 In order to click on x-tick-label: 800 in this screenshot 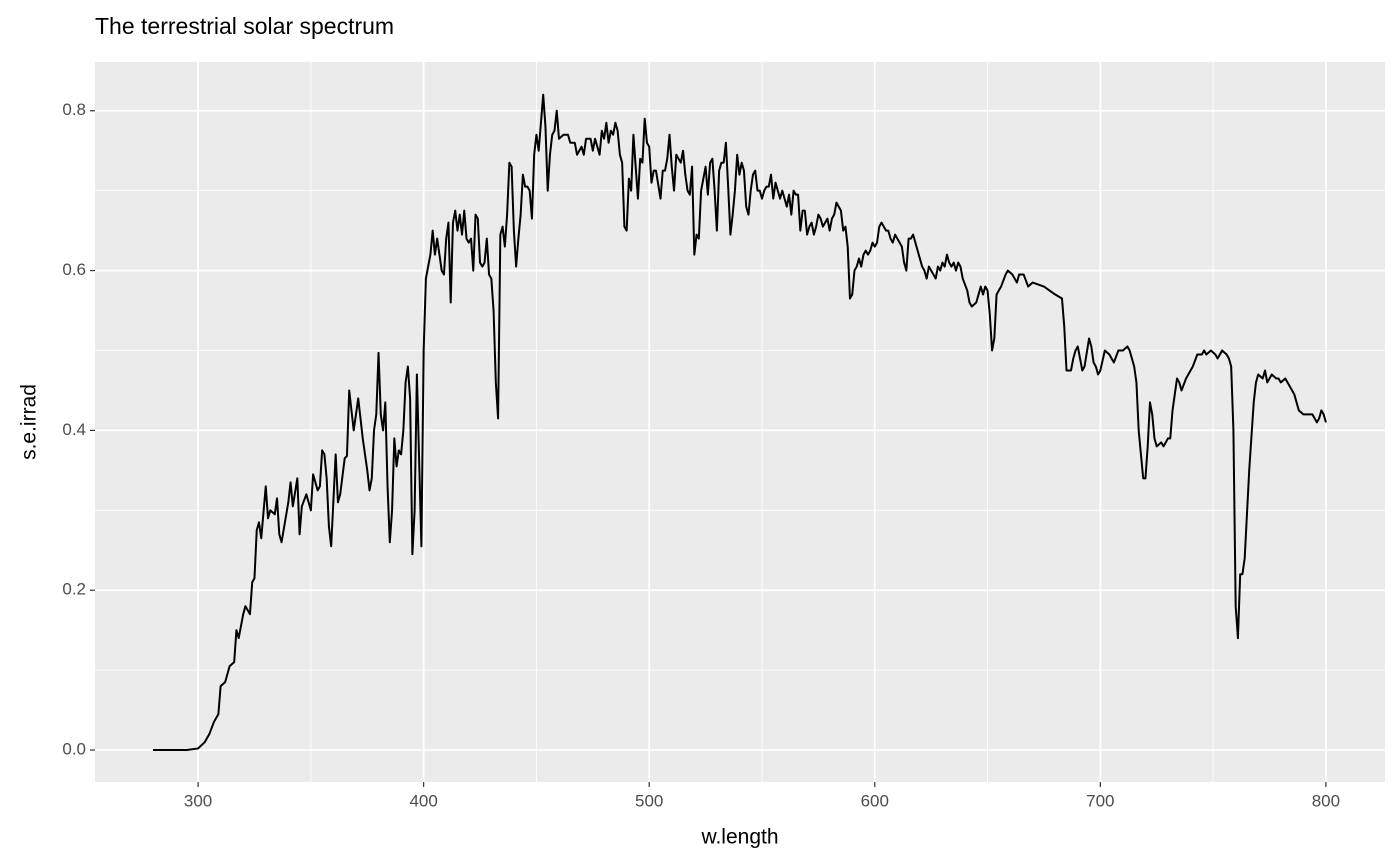, I will do `click(1326, 800)`.